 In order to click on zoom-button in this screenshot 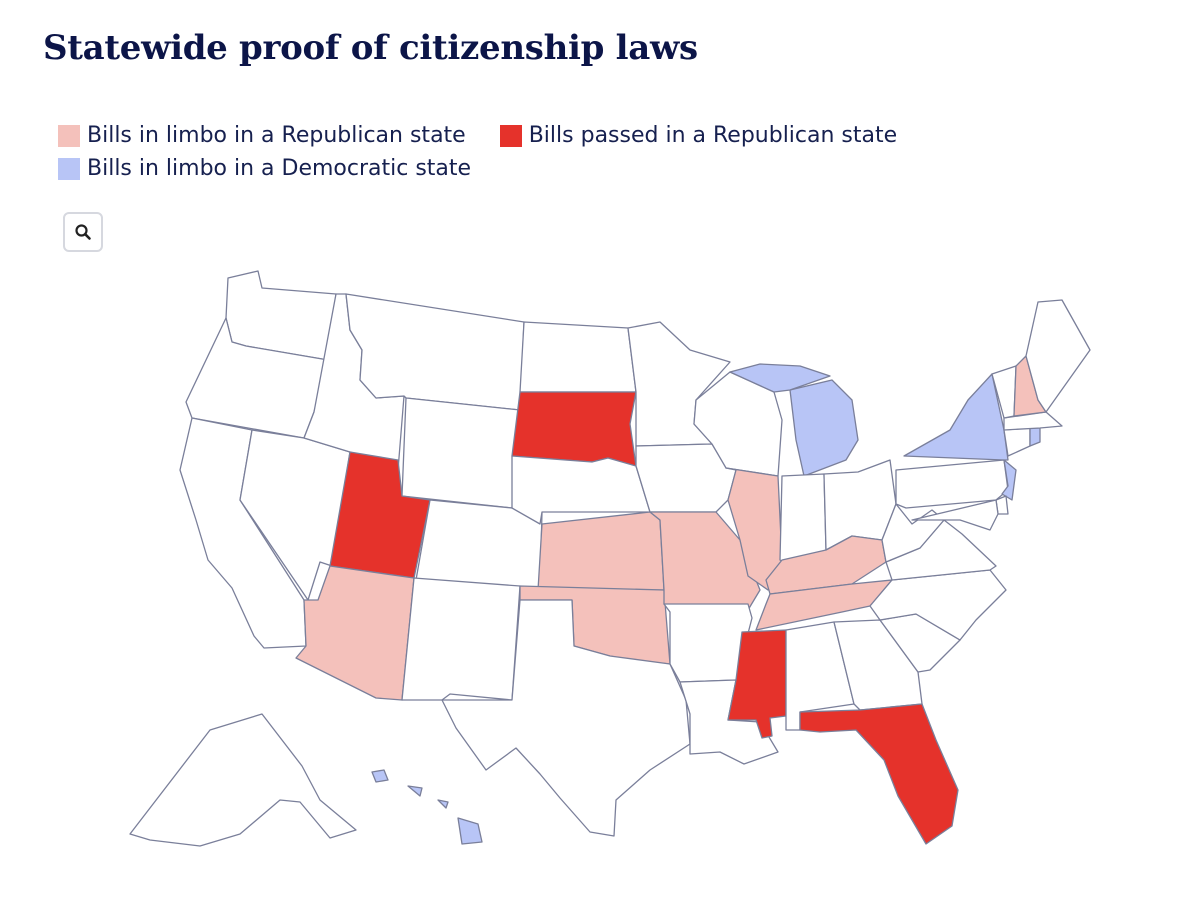, I will do `click(83, 232)`.